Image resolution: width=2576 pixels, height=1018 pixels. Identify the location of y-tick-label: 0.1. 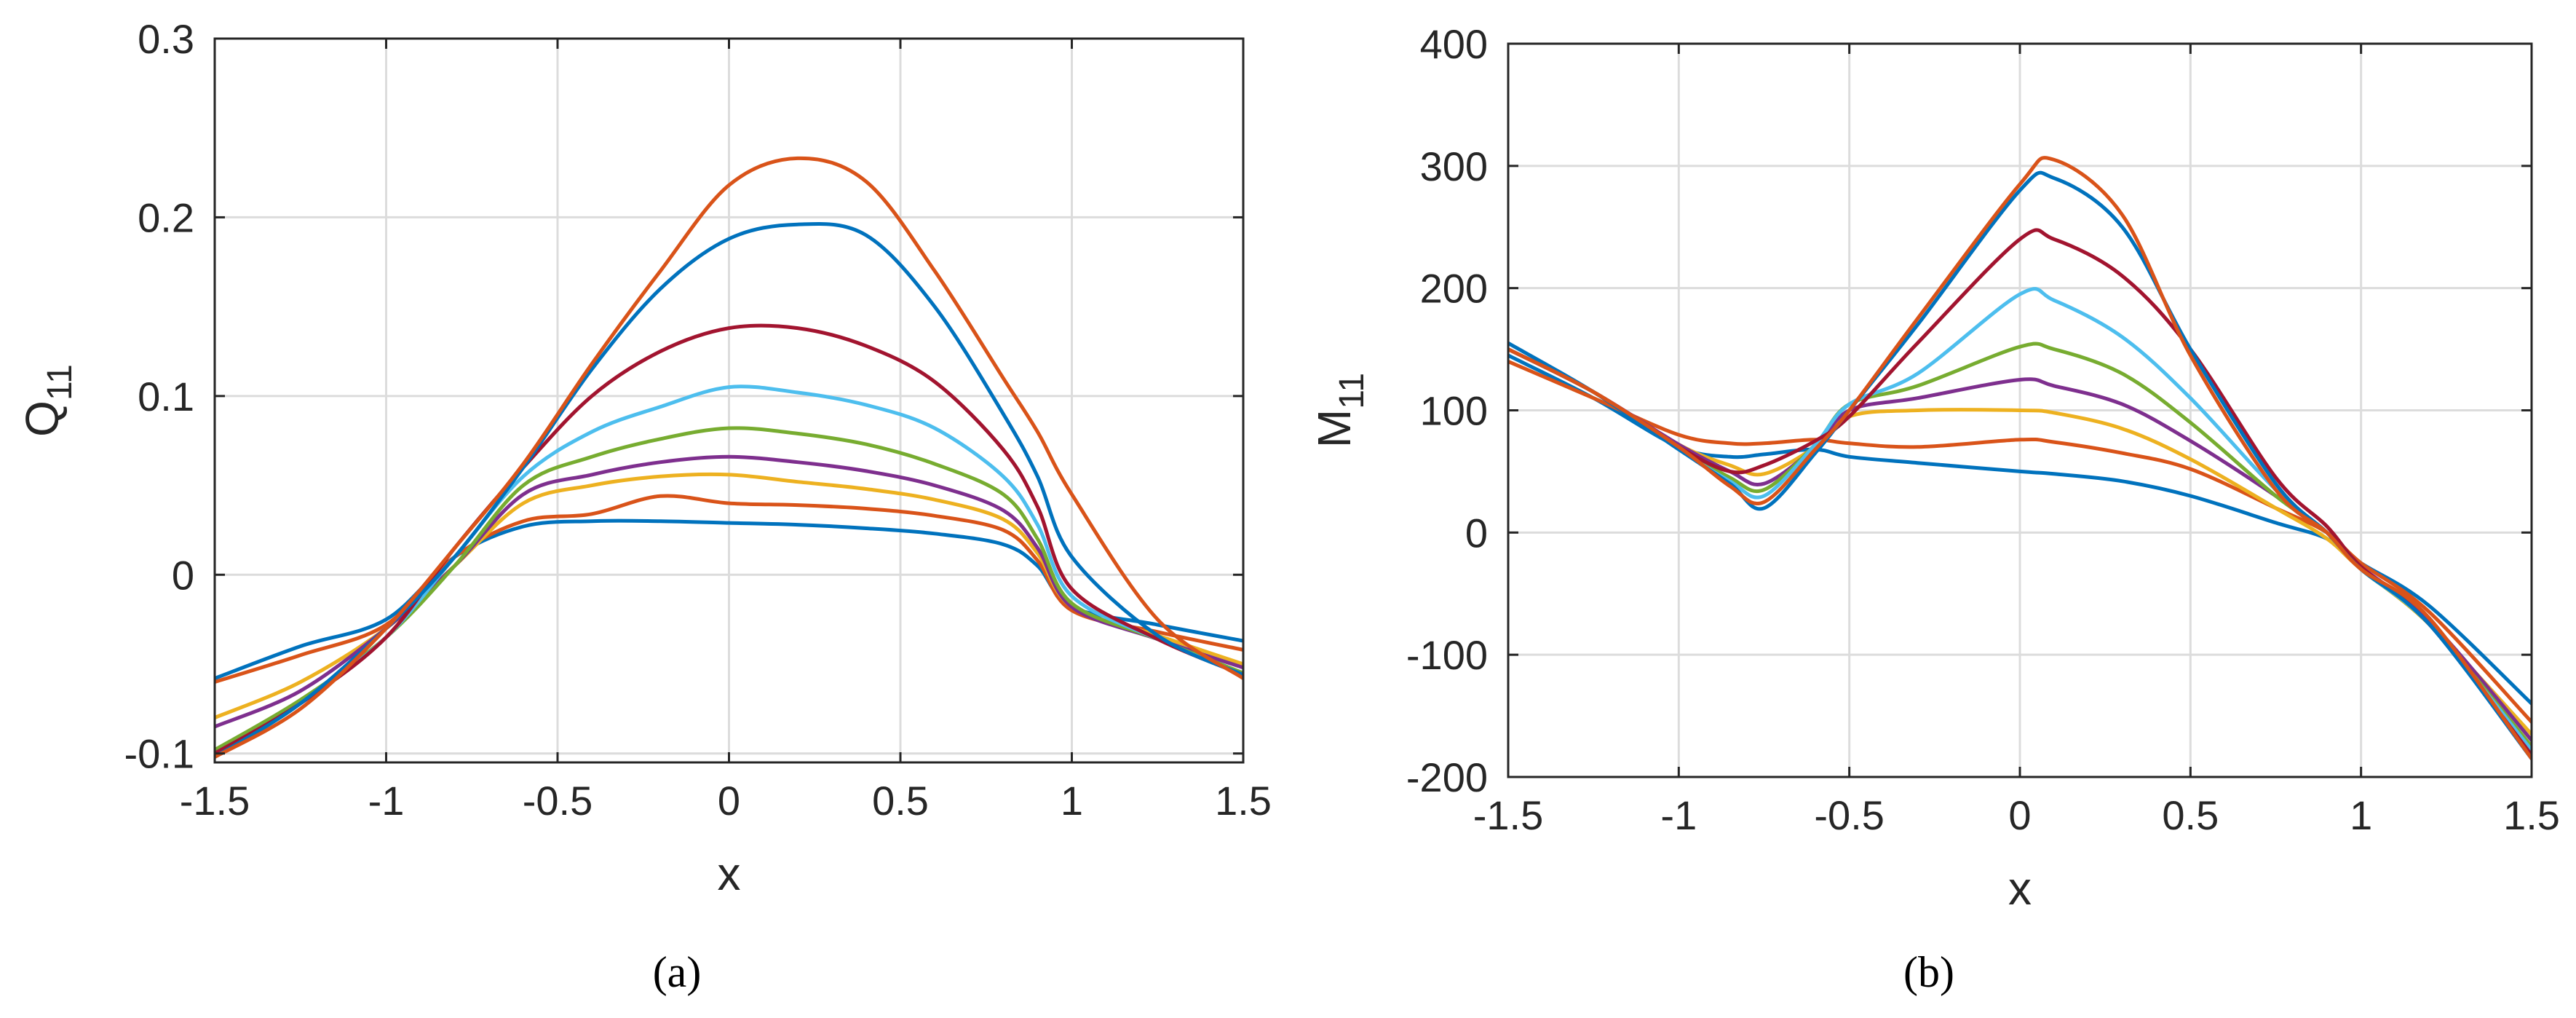
(166, 396).